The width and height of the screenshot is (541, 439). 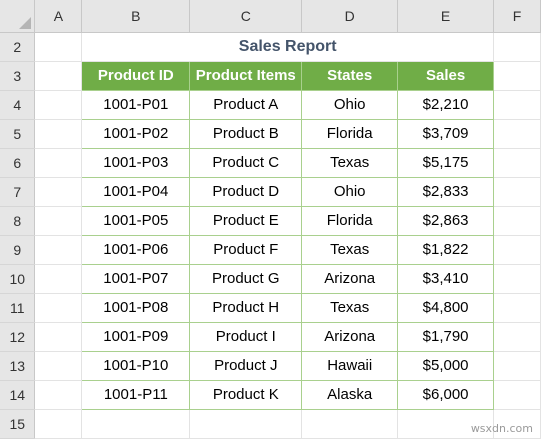 What do you see at coordinates (288, 47) in the screenshot?
I see `report-title: Sales Report` at bounding box center [288, 47].